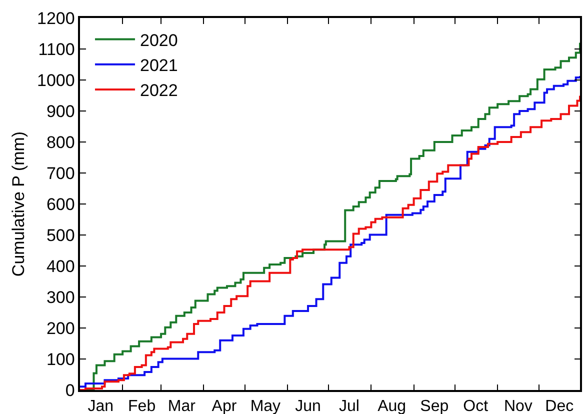 The image size is (583, 414). Describe the element at coordinates (60, 266) in the screenshot. I see `y-tick-label: 400` at that location.